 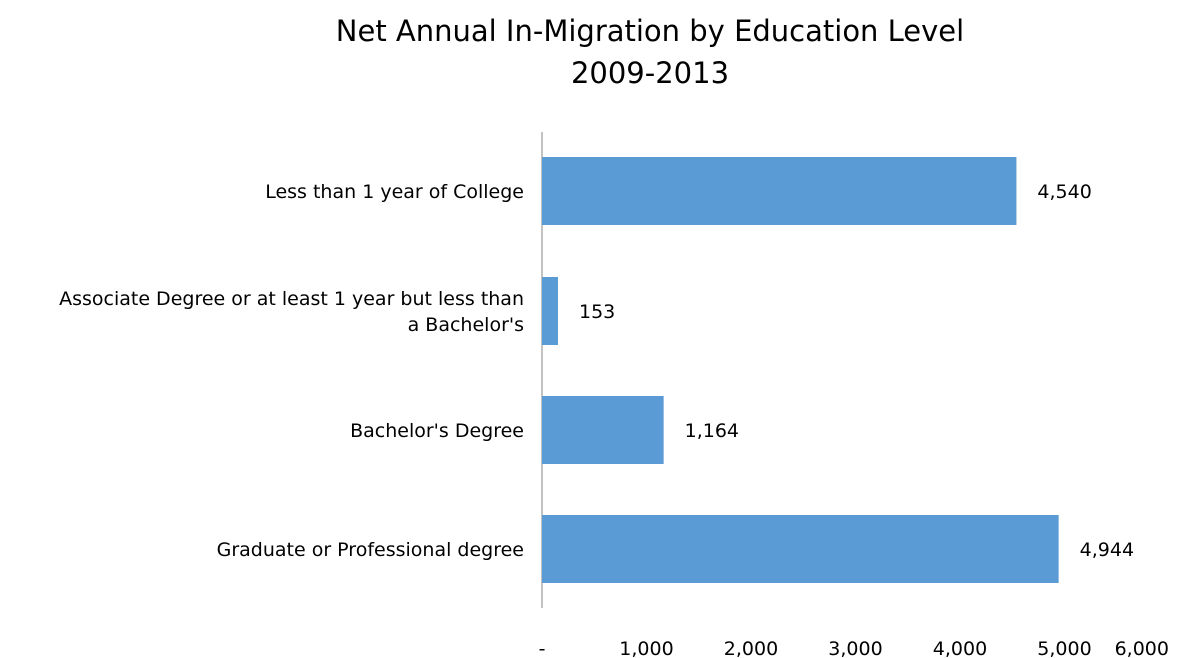 What do you see at coordinates (597, 312) in the screenshot?
I see `value-label-1: 153` at bounding box center [597, 312].